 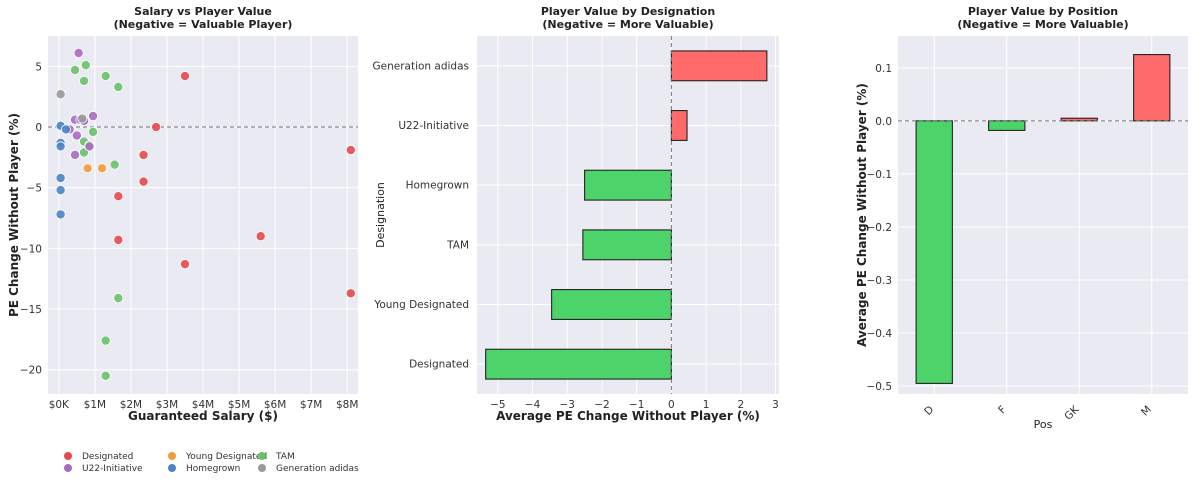 I want to click on x-tick-label: $2M, so click(x=131, y=405).